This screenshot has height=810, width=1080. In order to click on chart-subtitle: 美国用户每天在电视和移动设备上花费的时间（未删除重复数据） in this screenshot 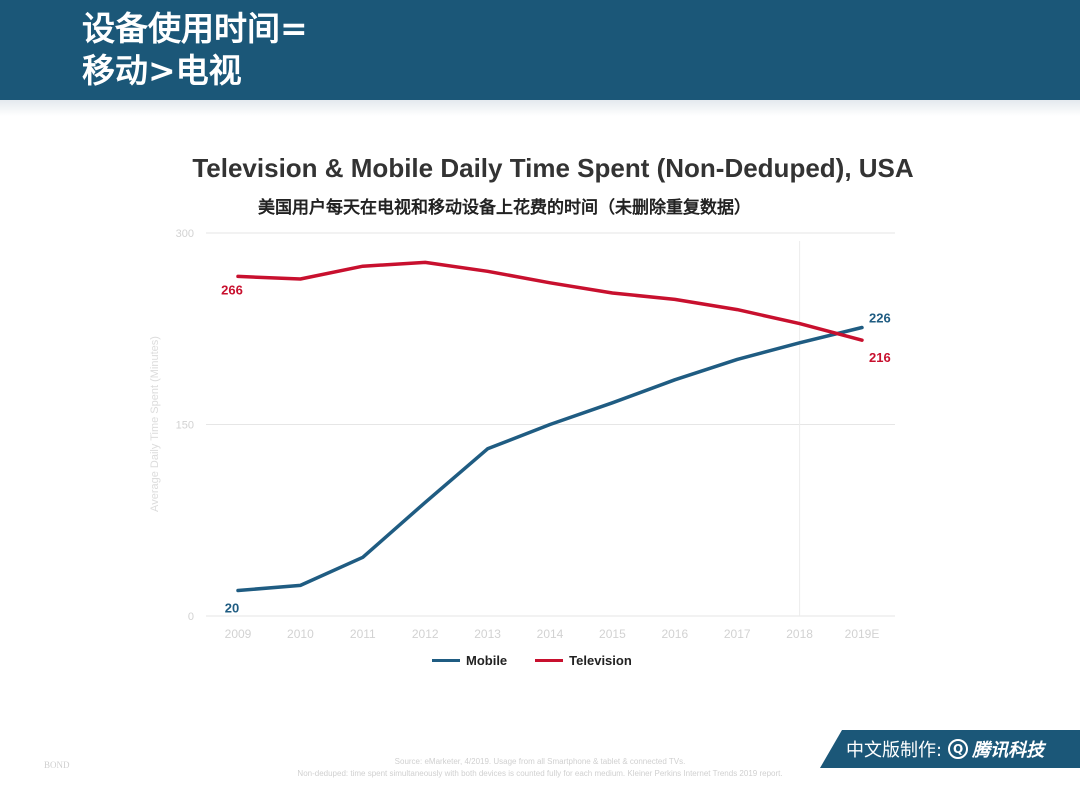, I will do `click(504, 208)`.